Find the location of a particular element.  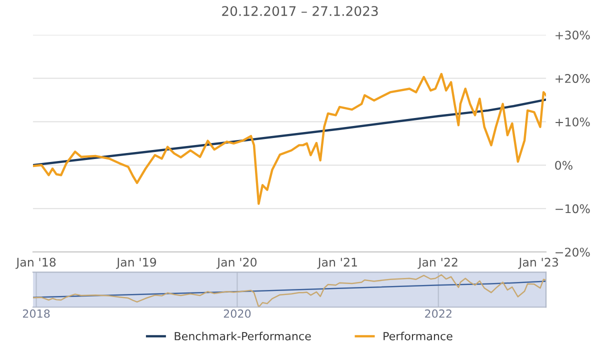

y-tick-label: −10% is located at coordinates (573, 209).